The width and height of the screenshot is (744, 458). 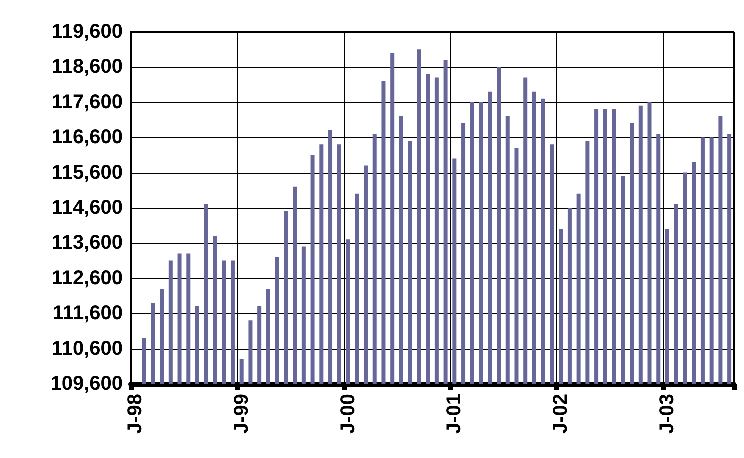 What do you see at coordinates (87, 67) in the screenshot?
I see `y-tick-label: 118,600` at bounding box center [87, 67].